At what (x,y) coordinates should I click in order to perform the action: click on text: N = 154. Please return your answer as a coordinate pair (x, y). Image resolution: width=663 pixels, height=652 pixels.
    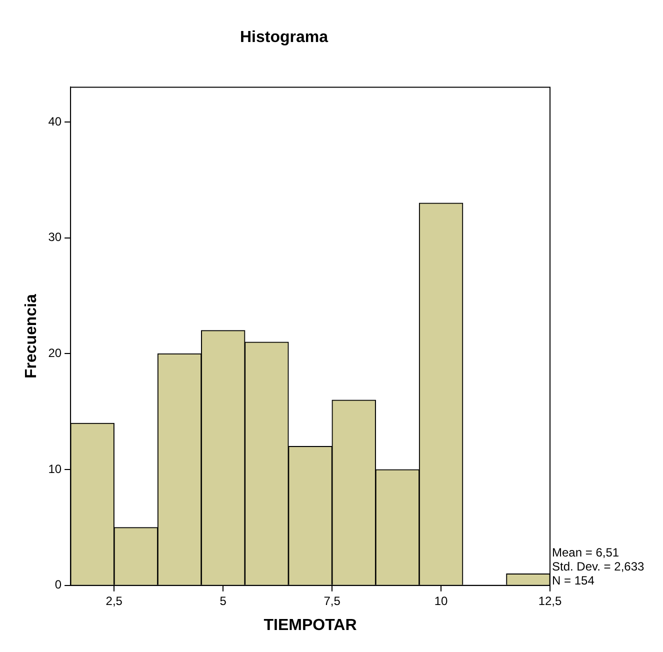
    Looking at the image, I should click on (573, 581).